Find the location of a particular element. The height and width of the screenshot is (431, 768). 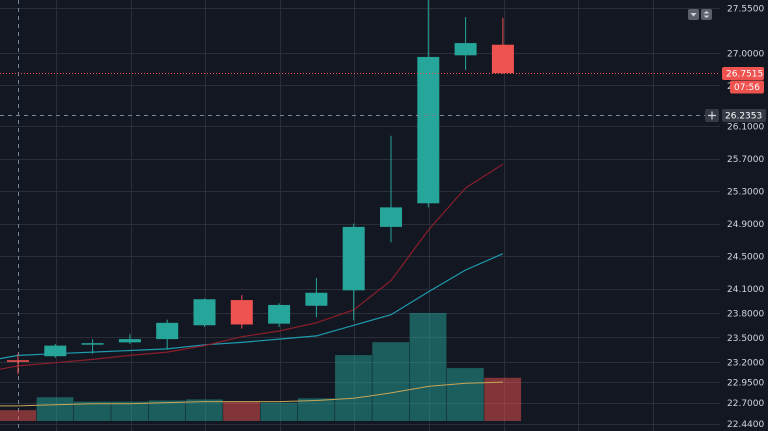

plus-icon is located at coordinates (712, 115).